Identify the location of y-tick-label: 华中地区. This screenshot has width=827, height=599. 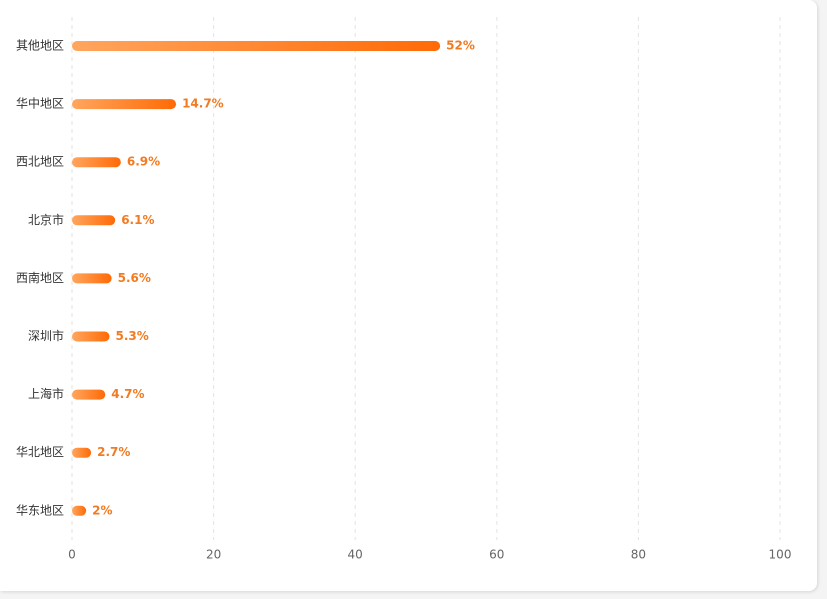
(40, 103).